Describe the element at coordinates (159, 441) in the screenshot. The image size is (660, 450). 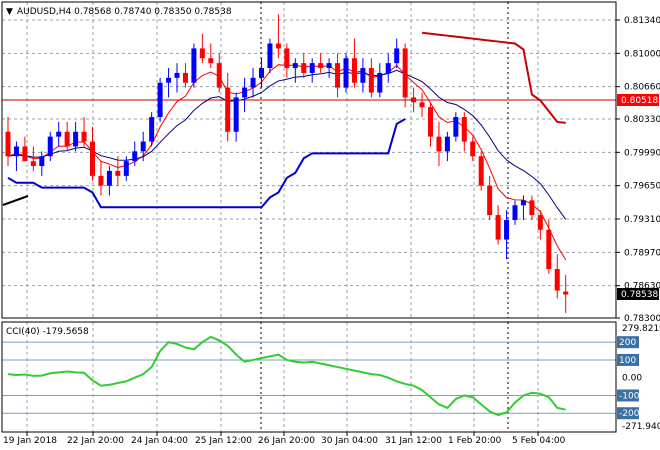
I see `time-tick-label: 24 Jan 04:00` at that location.